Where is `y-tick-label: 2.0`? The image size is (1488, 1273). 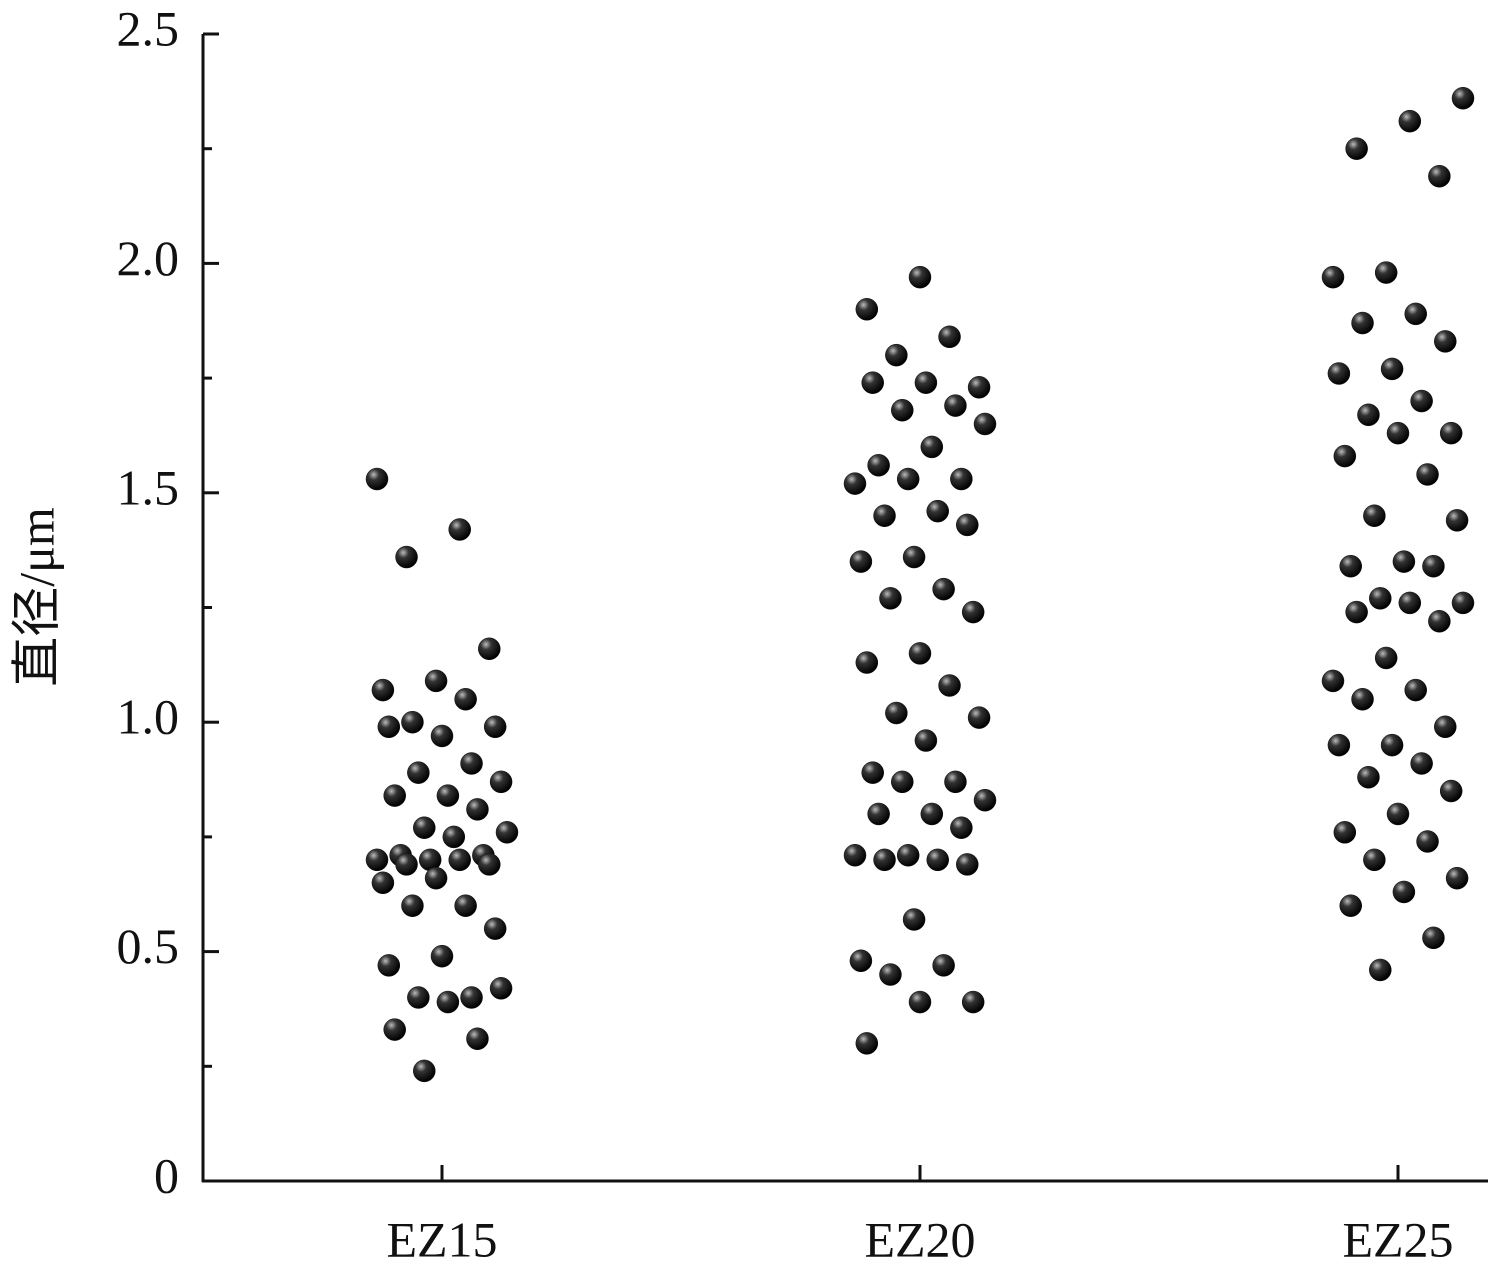
y-tick-label: 2.0 is located at coordinates (148, 258).